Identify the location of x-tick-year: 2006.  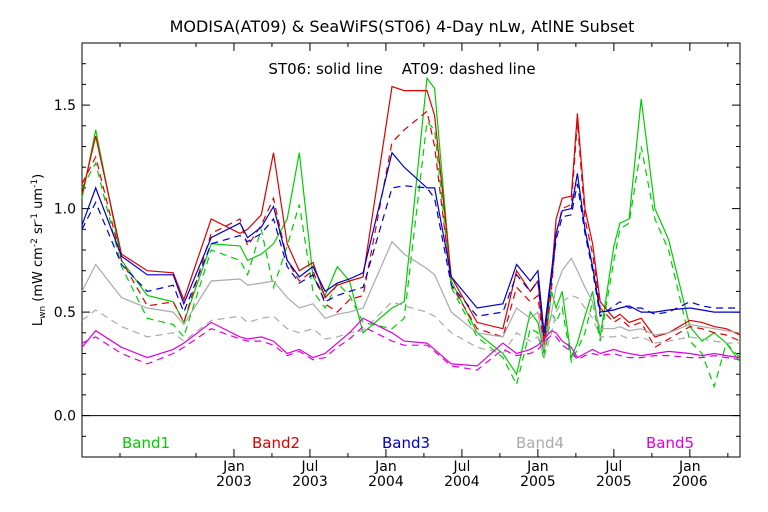
(690, 482).